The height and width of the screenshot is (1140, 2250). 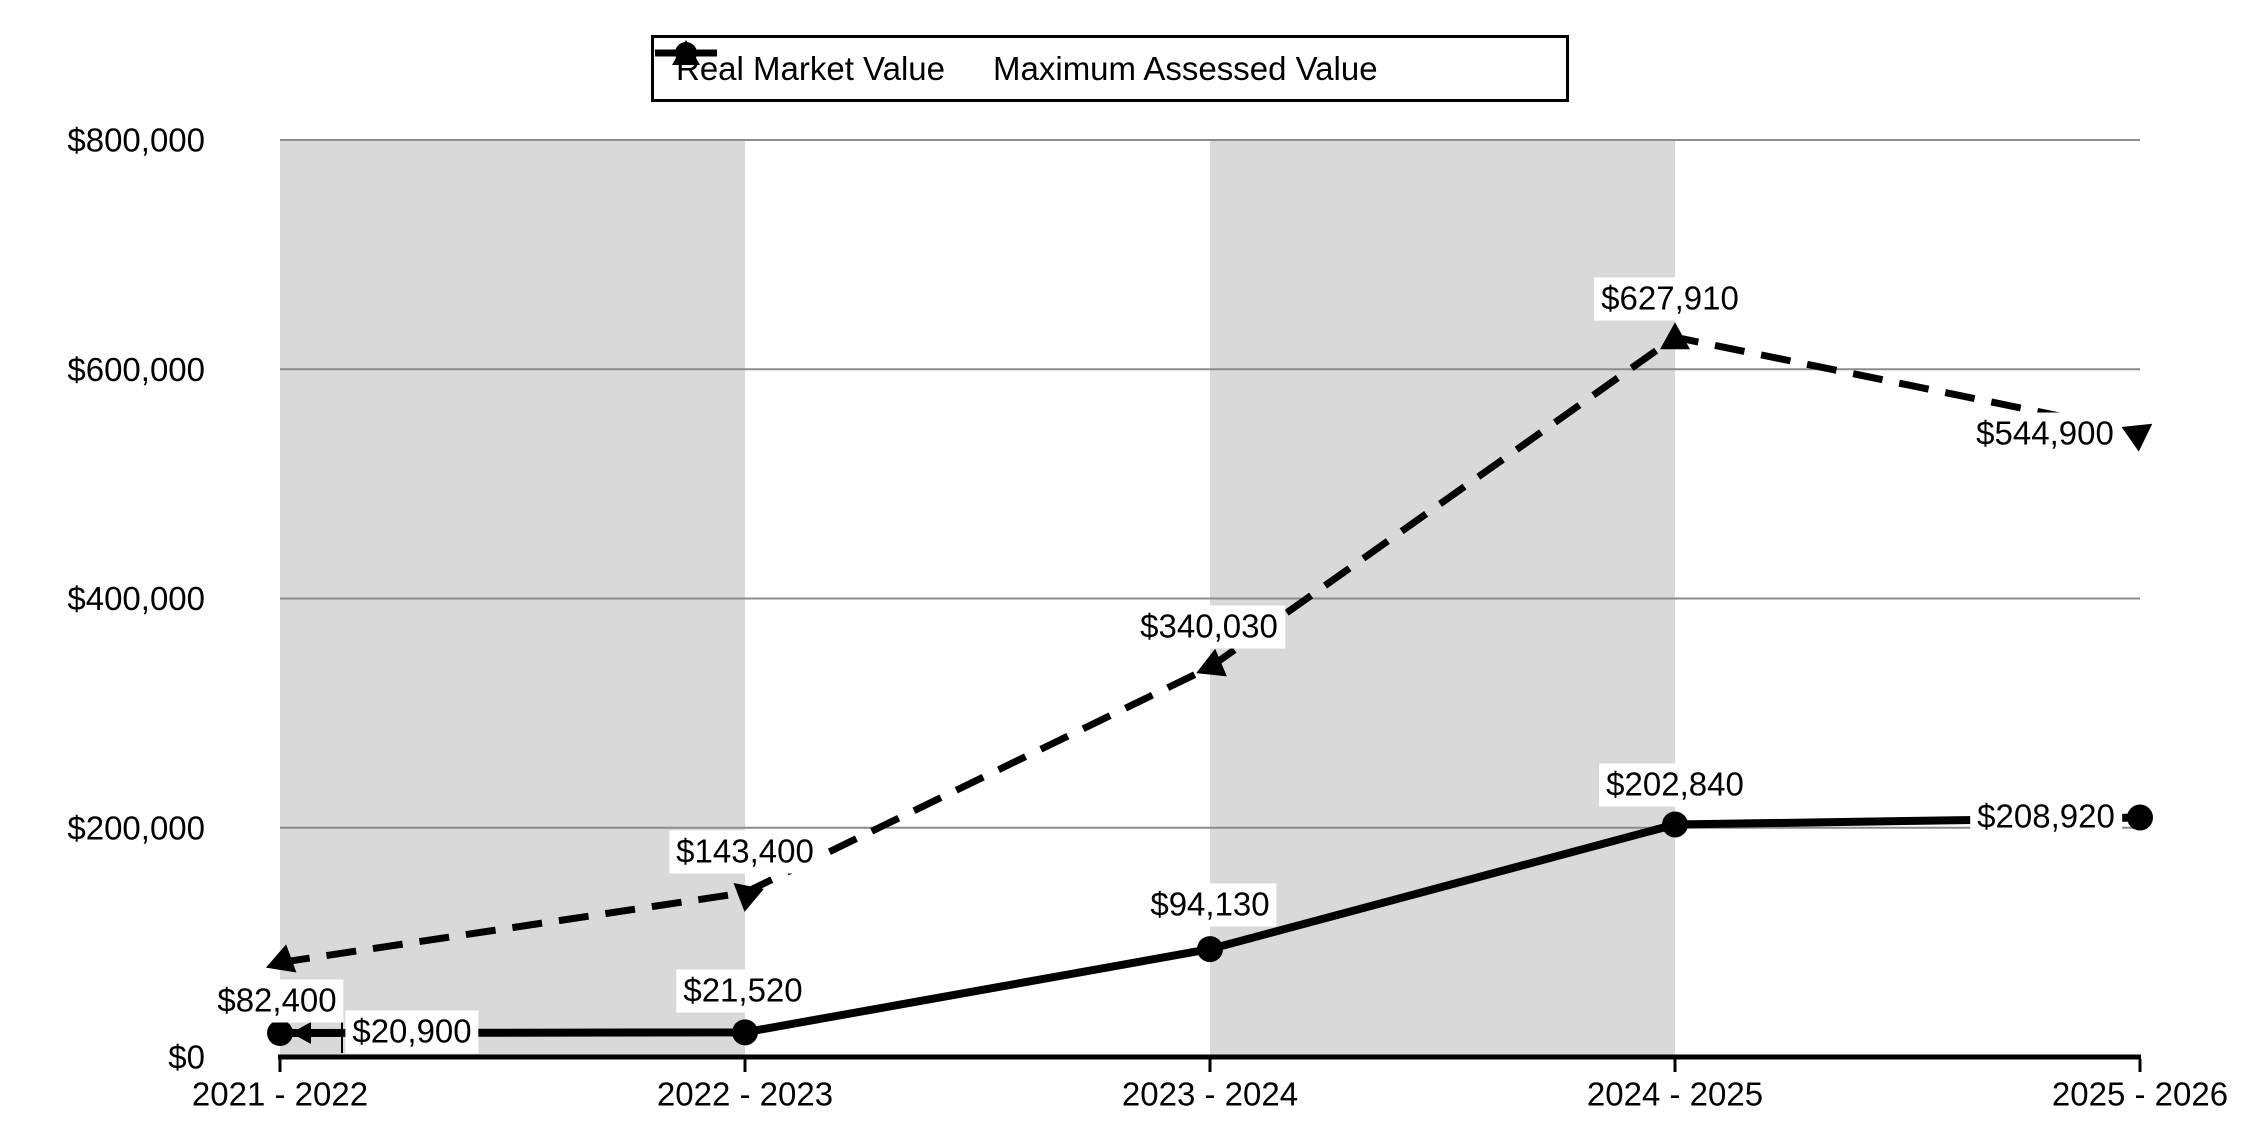 I want to click on data-label: $20,900, so click(x=412, y=1032).